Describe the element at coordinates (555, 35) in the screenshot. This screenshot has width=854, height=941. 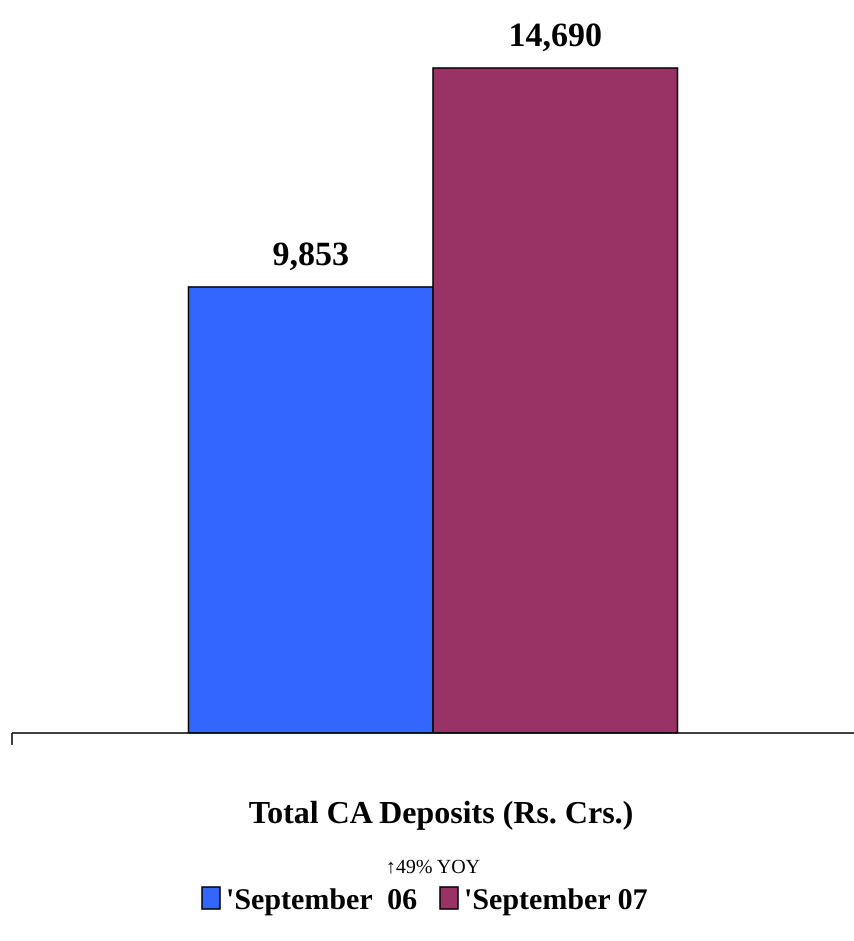
I see `data-label: 14,690` at that location.